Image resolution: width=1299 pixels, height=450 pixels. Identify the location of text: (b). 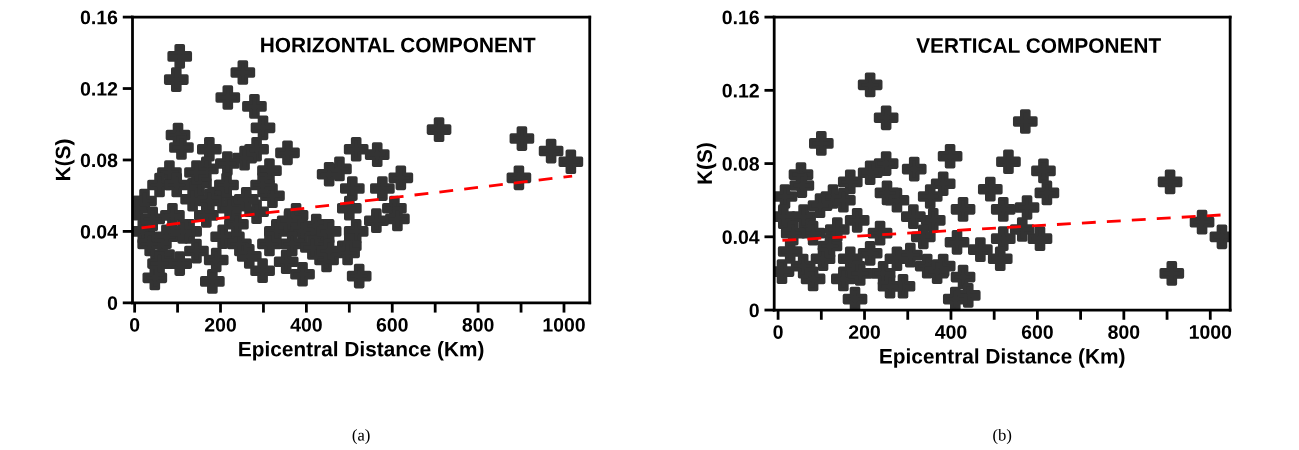
(1002, 436).